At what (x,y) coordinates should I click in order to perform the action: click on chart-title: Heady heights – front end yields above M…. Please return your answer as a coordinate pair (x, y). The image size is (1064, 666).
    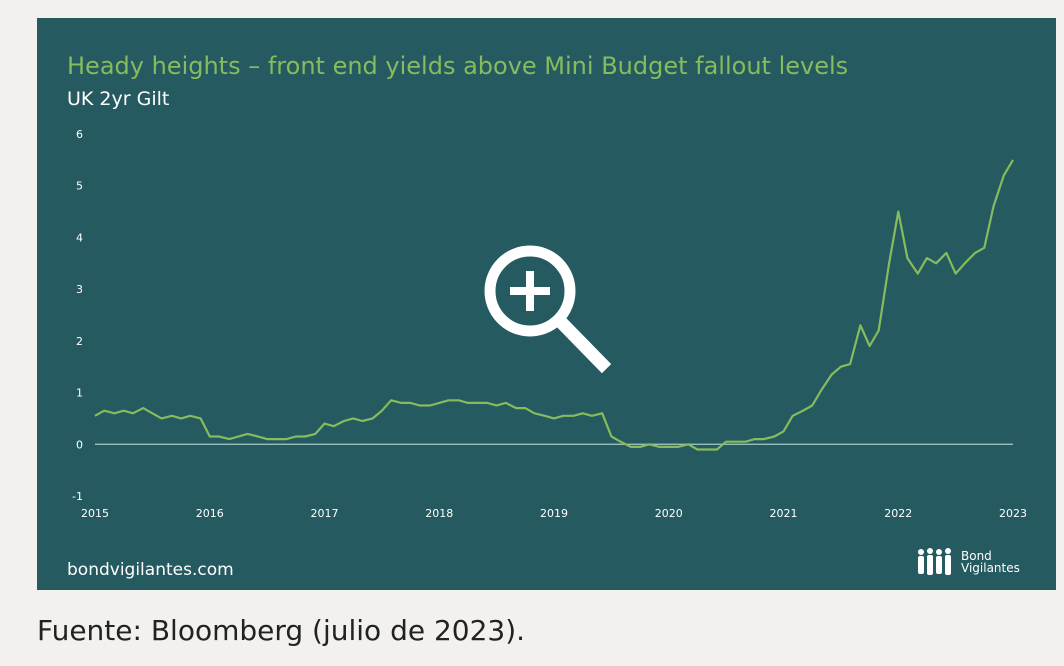
    Looking at the image, I should click on (458, 66).